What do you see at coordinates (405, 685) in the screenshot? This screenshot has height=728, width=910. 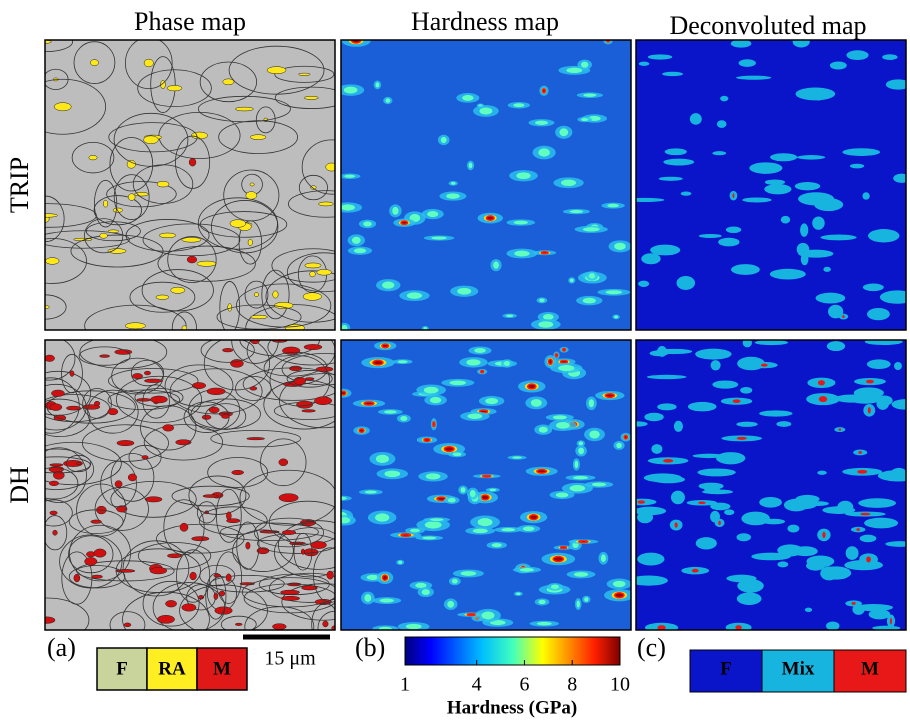 I see `colorbar-tick-label: 1` at bounding box center [405, 685].